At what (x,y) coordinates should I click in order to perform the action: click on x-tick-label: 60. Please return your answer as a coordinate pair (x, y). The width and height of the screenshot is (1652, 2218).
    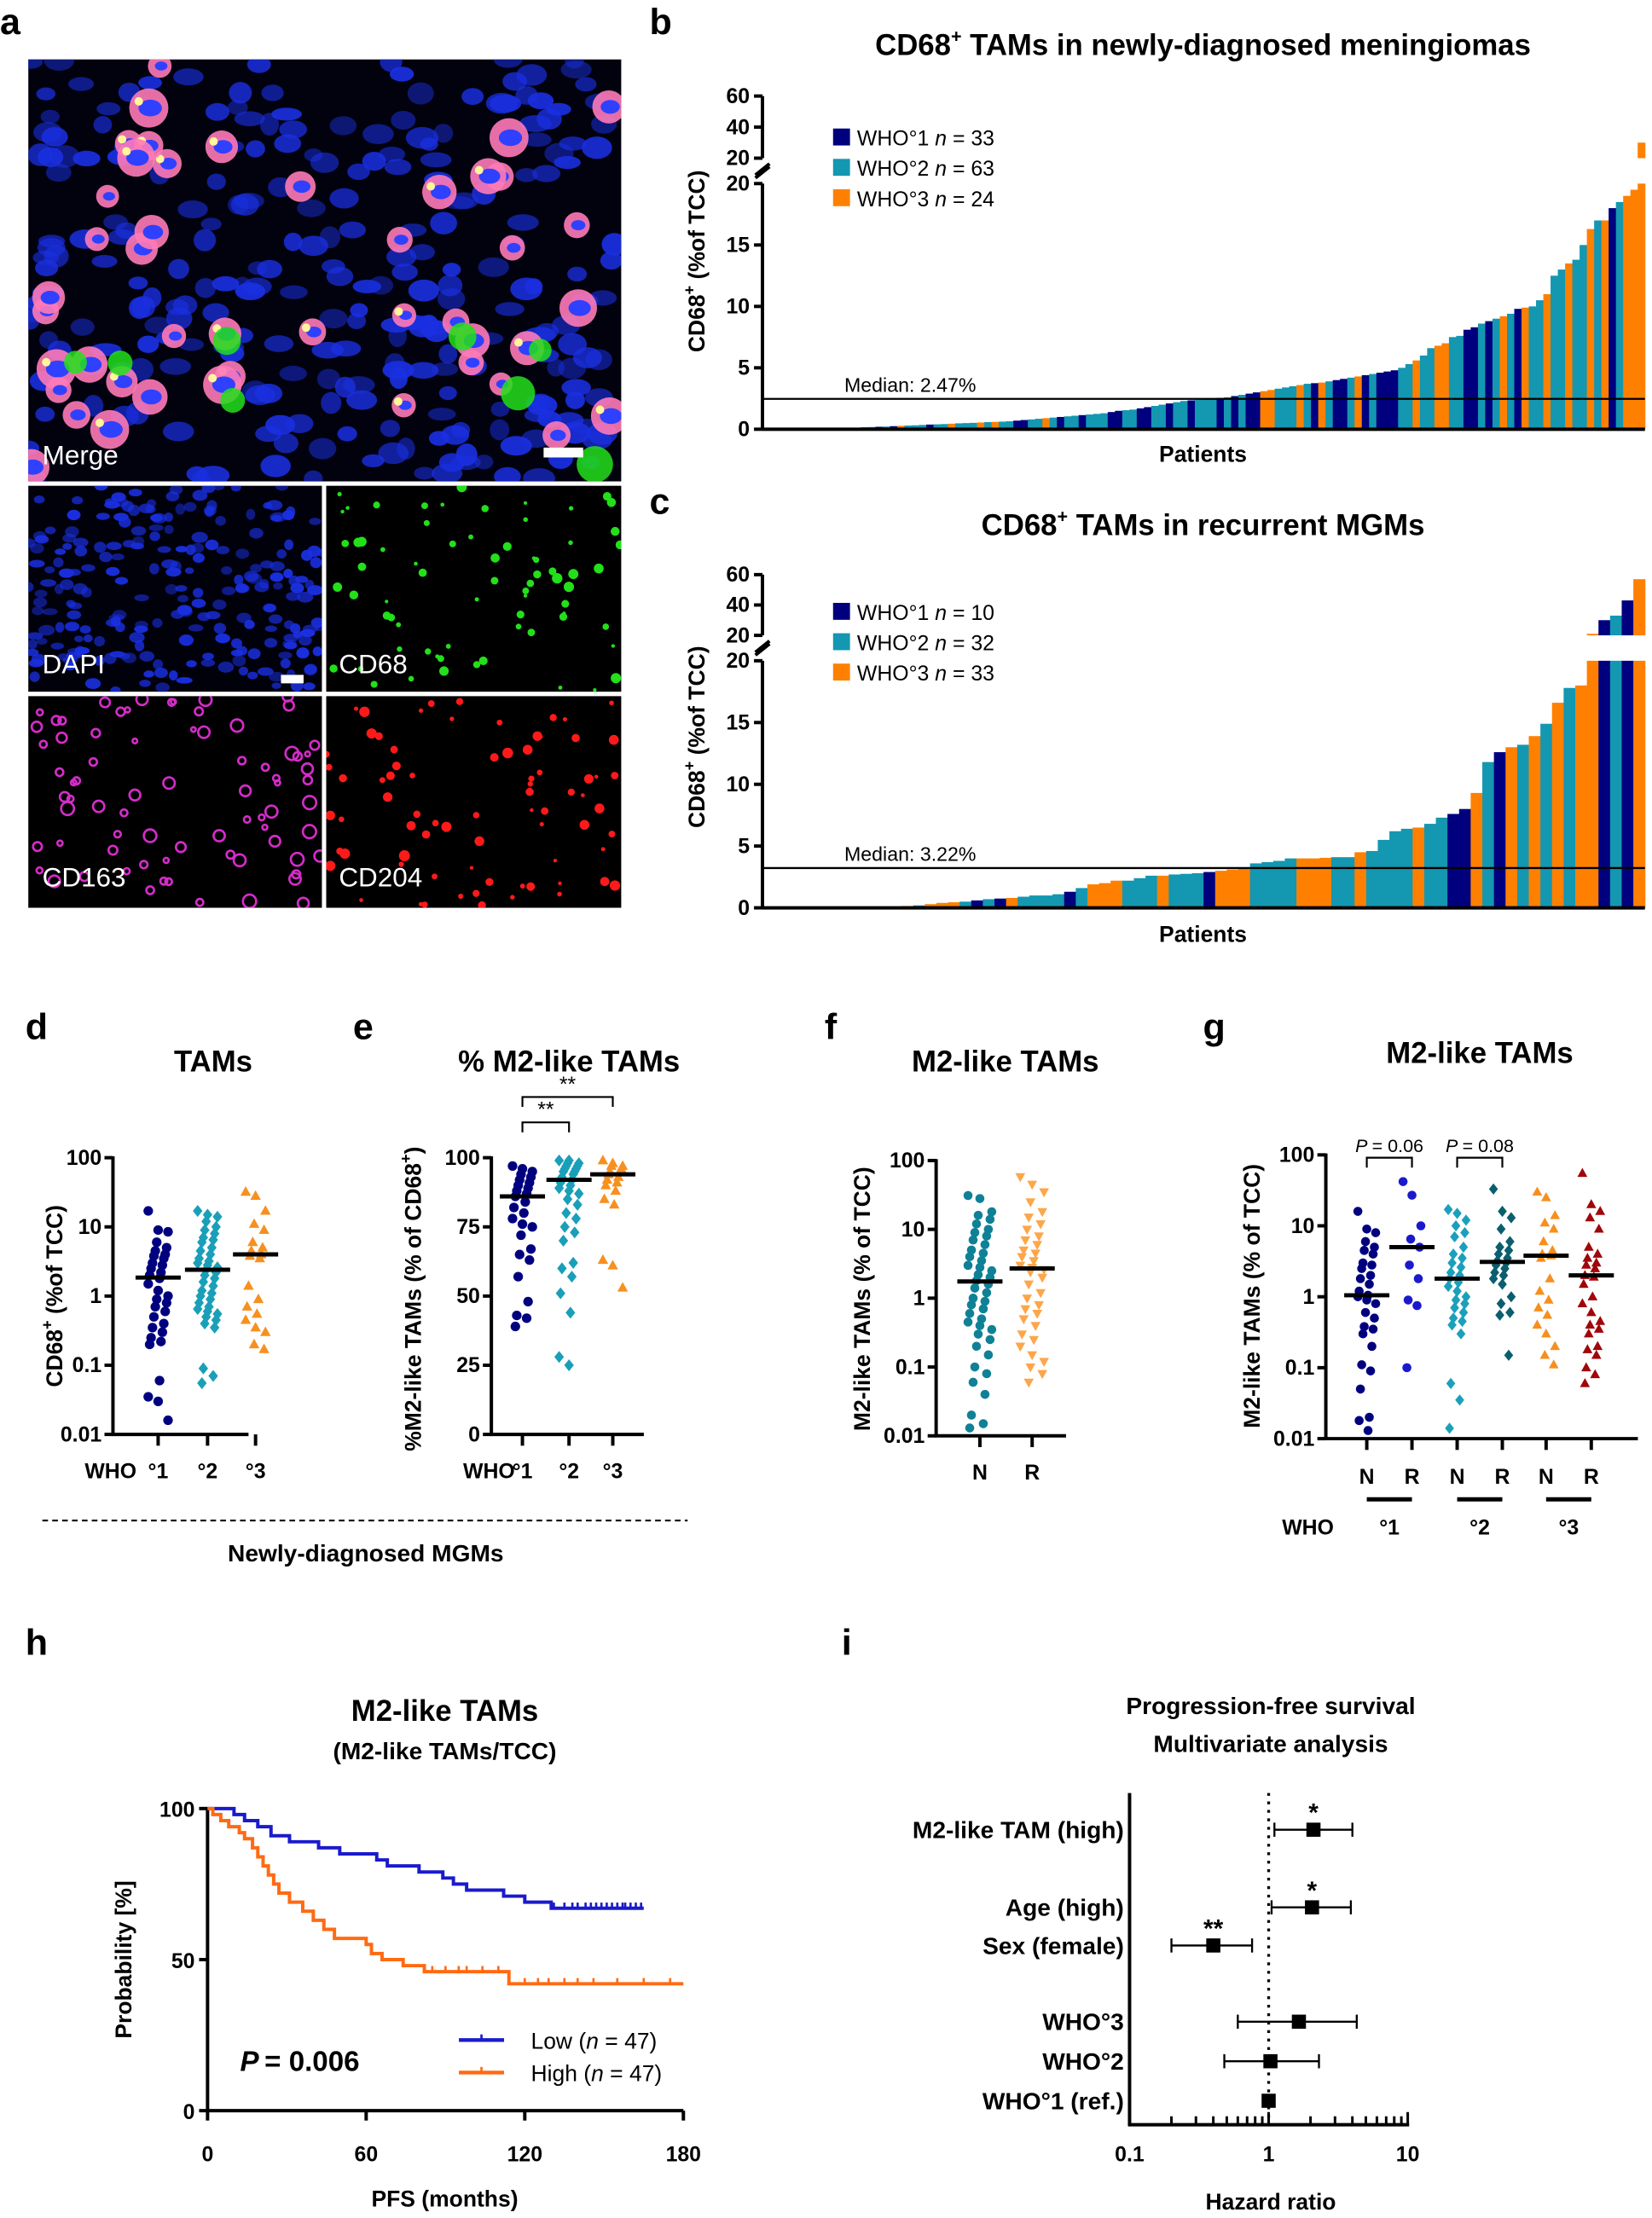
    Looking at the image, I should click on (367, 2156).